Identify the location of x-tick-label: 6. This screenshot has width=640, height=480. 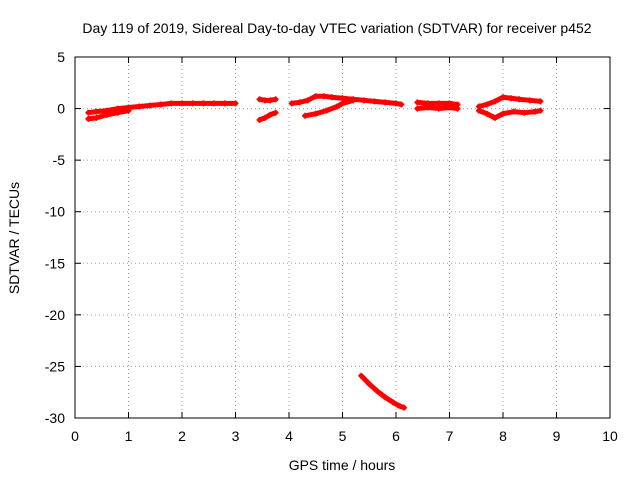
(396, 436).